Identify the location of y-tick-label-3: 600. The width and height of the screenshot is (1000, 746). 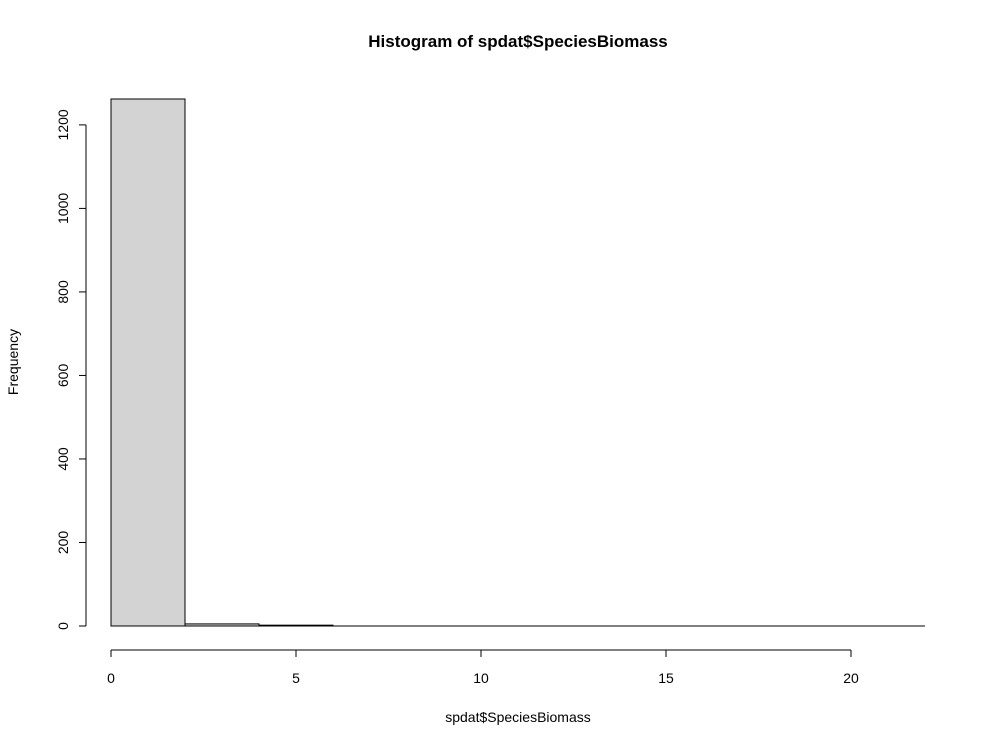
(63, 376).